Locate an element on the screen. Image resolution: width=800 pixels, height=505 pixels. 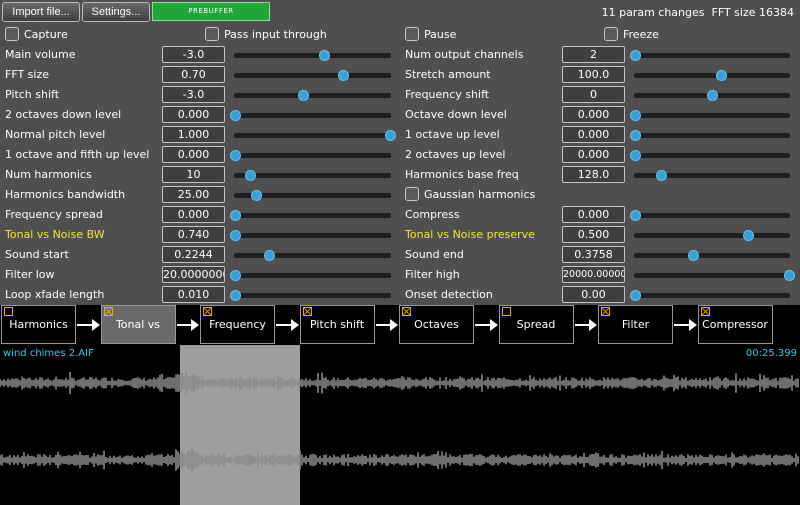
frequency-spread-value-field: 0.000 is located at coordinates (193, 214).